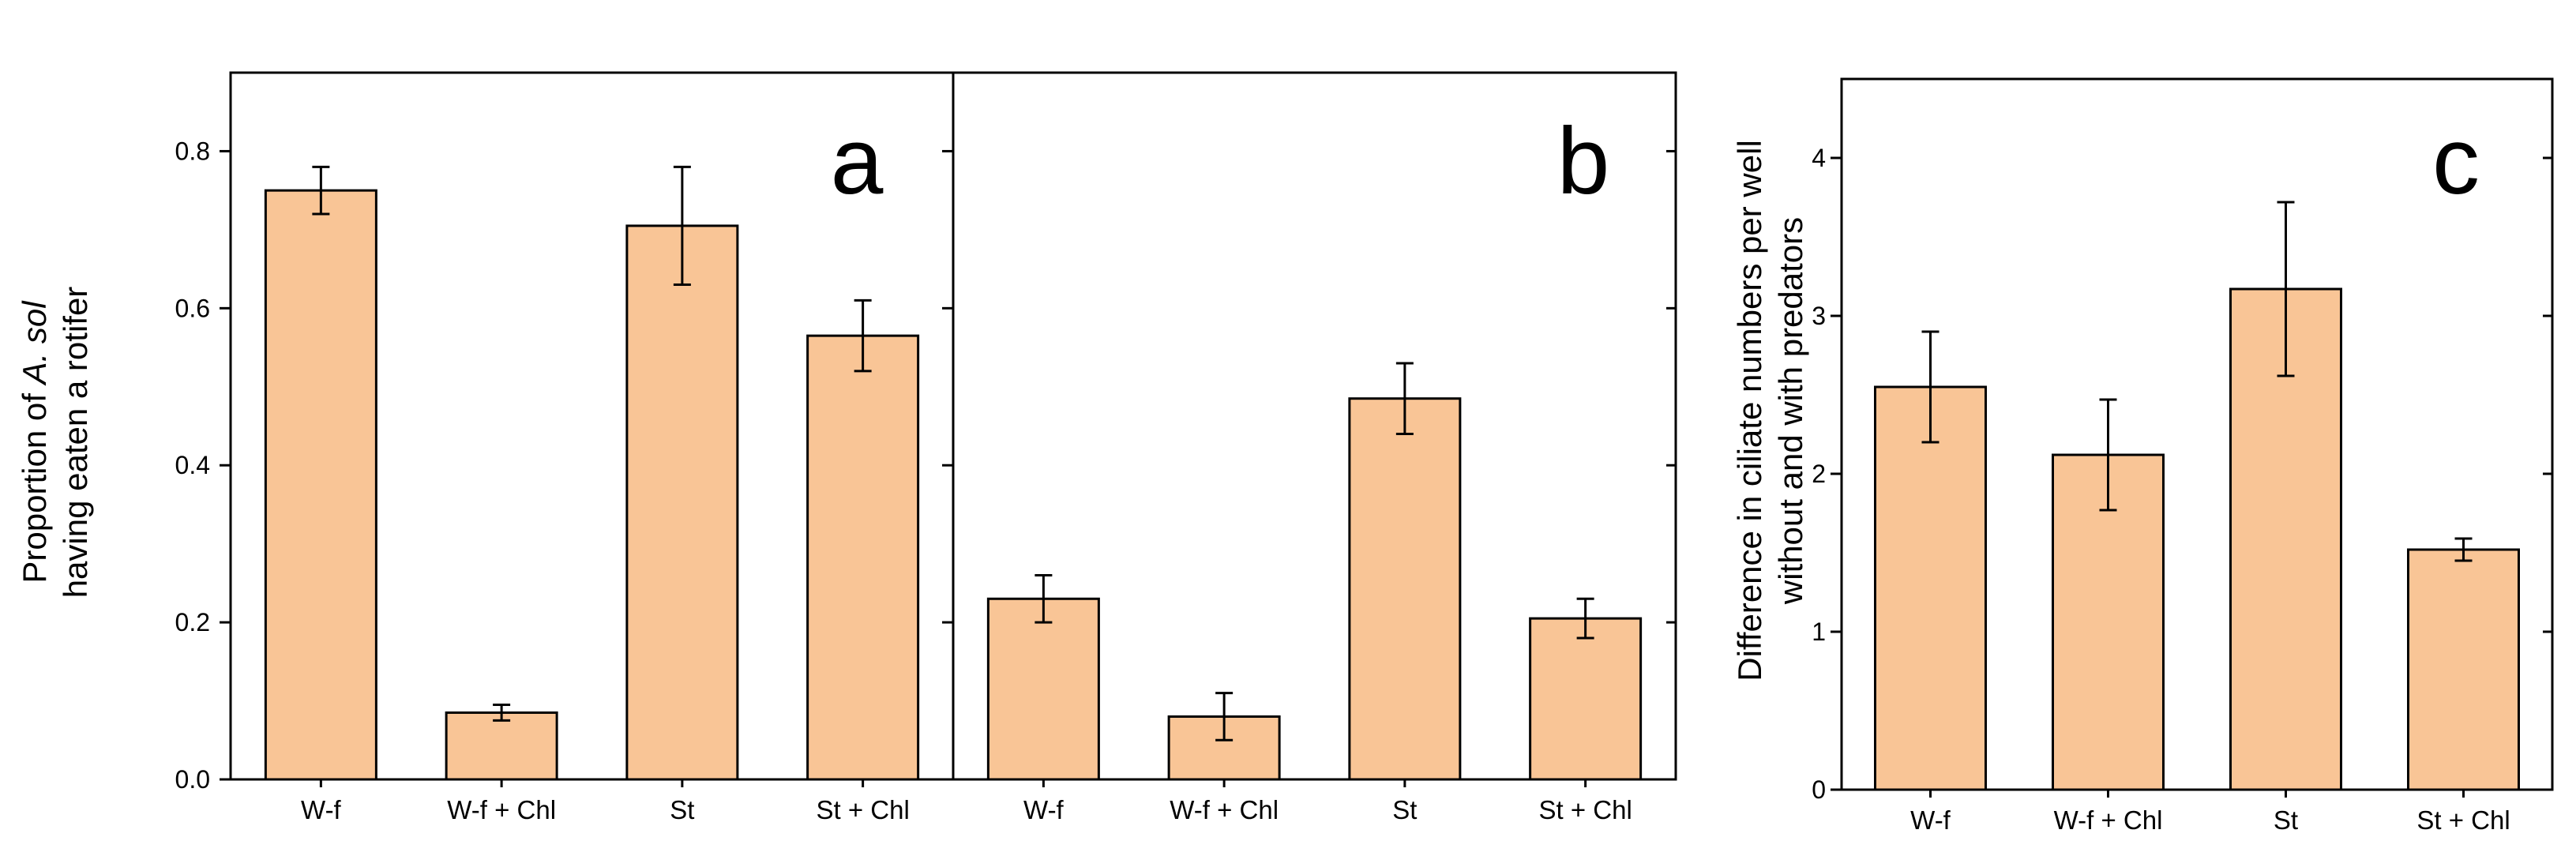 This screenshot has height=856, width=2576. Describe the element at coordinates (1404, 809) in the screenshot. I see `x-tick-label-b-3: St` at that location.